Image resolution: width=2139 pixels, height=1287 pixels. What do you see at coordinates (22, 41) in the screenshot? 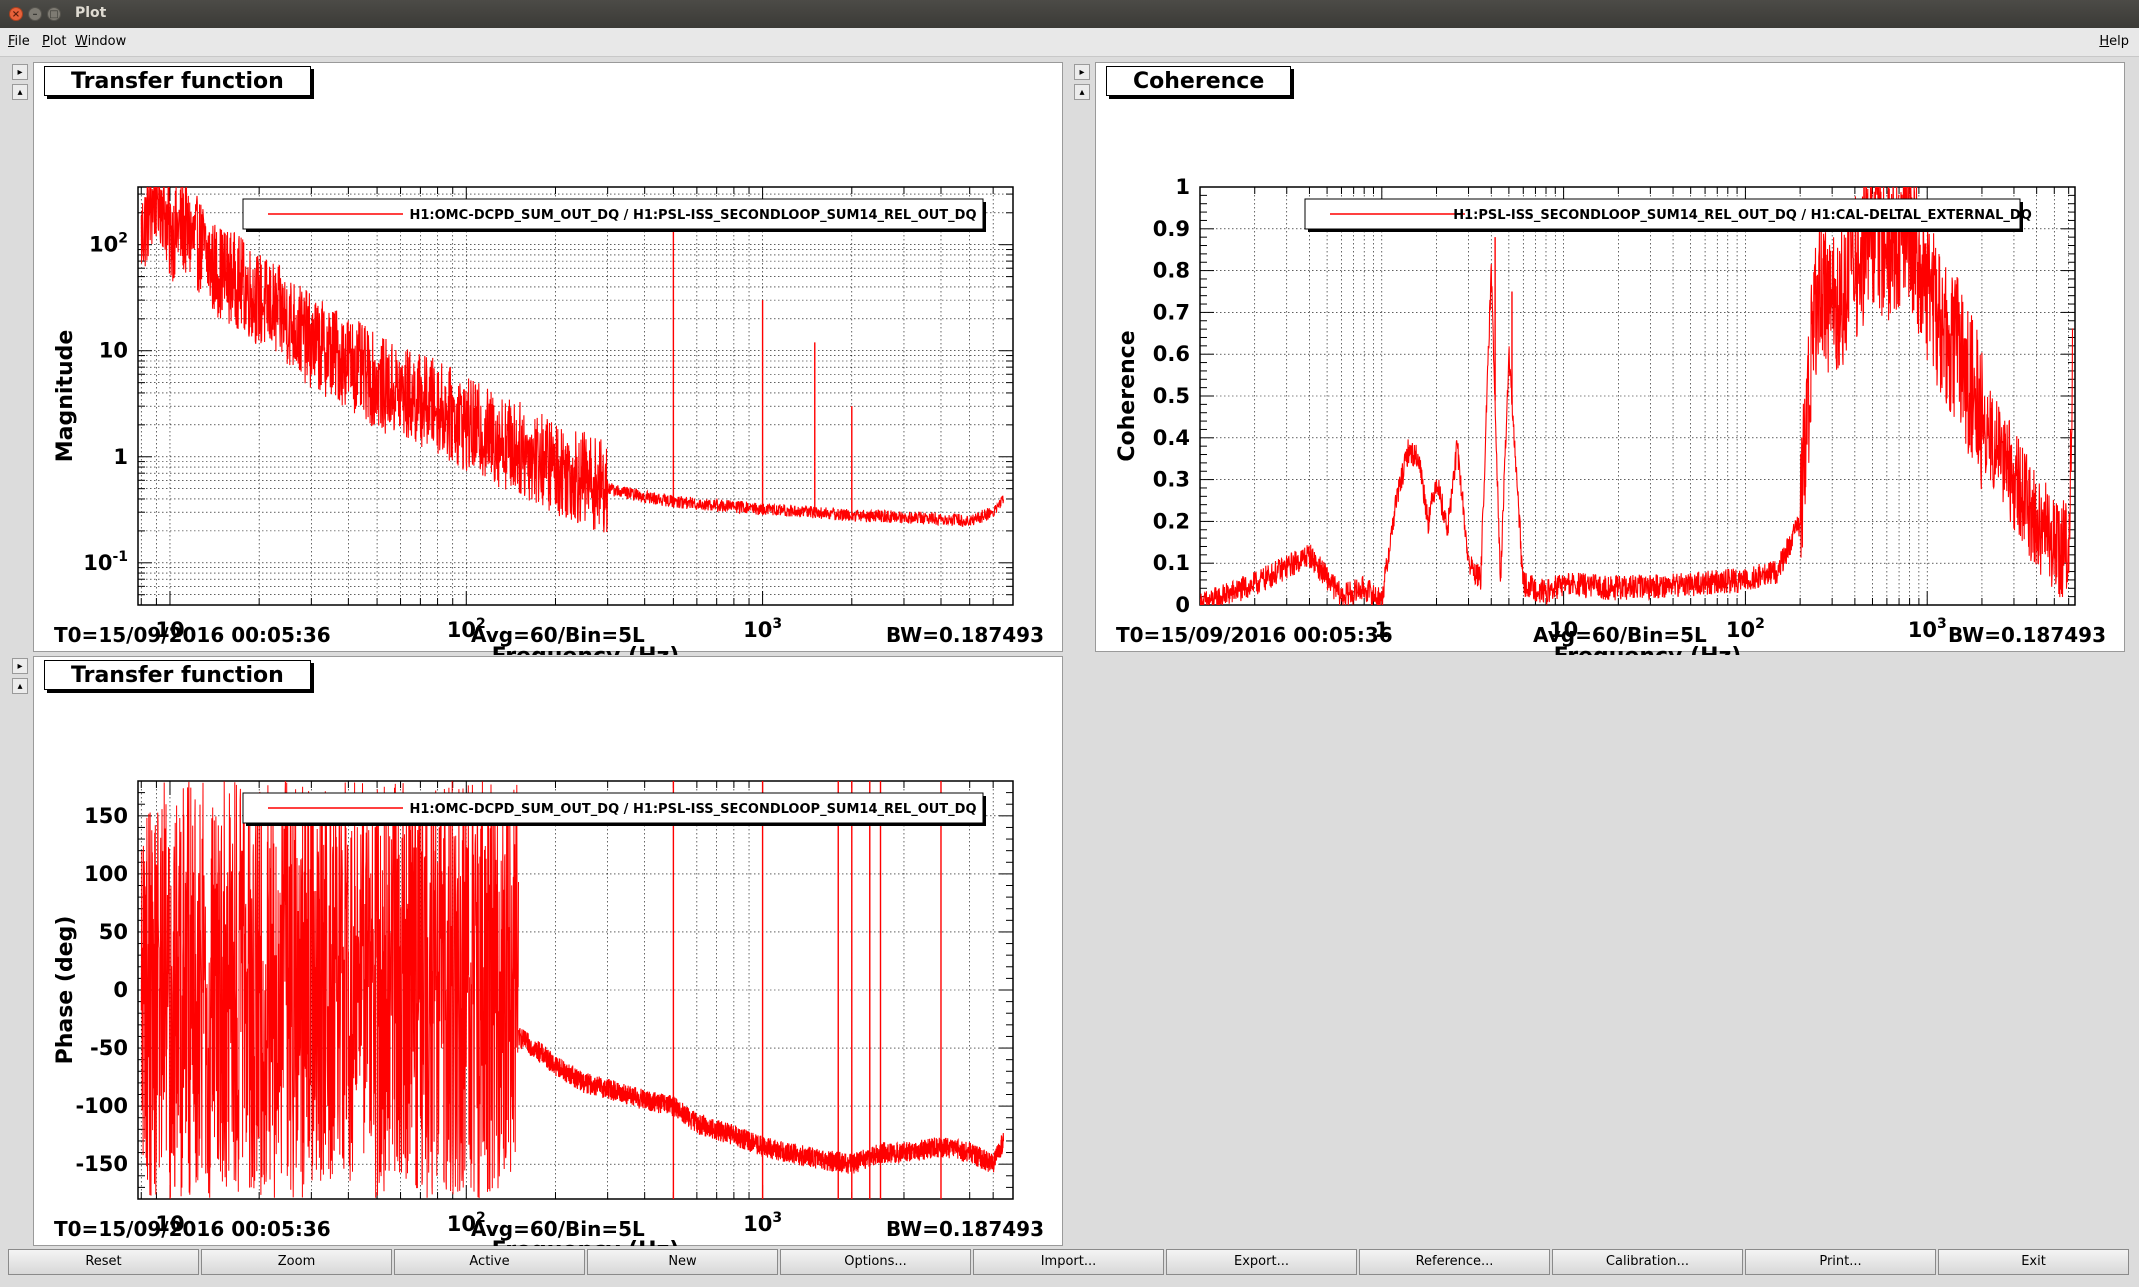
I see `menu-file-rest: ile` at bounding box center [22, 41].